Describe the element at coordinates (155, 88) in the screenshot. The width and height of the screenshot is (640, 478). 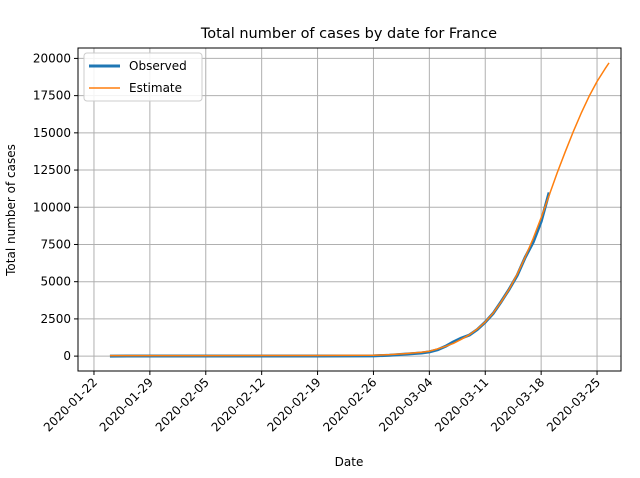
I see `legend-label-estimate: Estimate` at that location.